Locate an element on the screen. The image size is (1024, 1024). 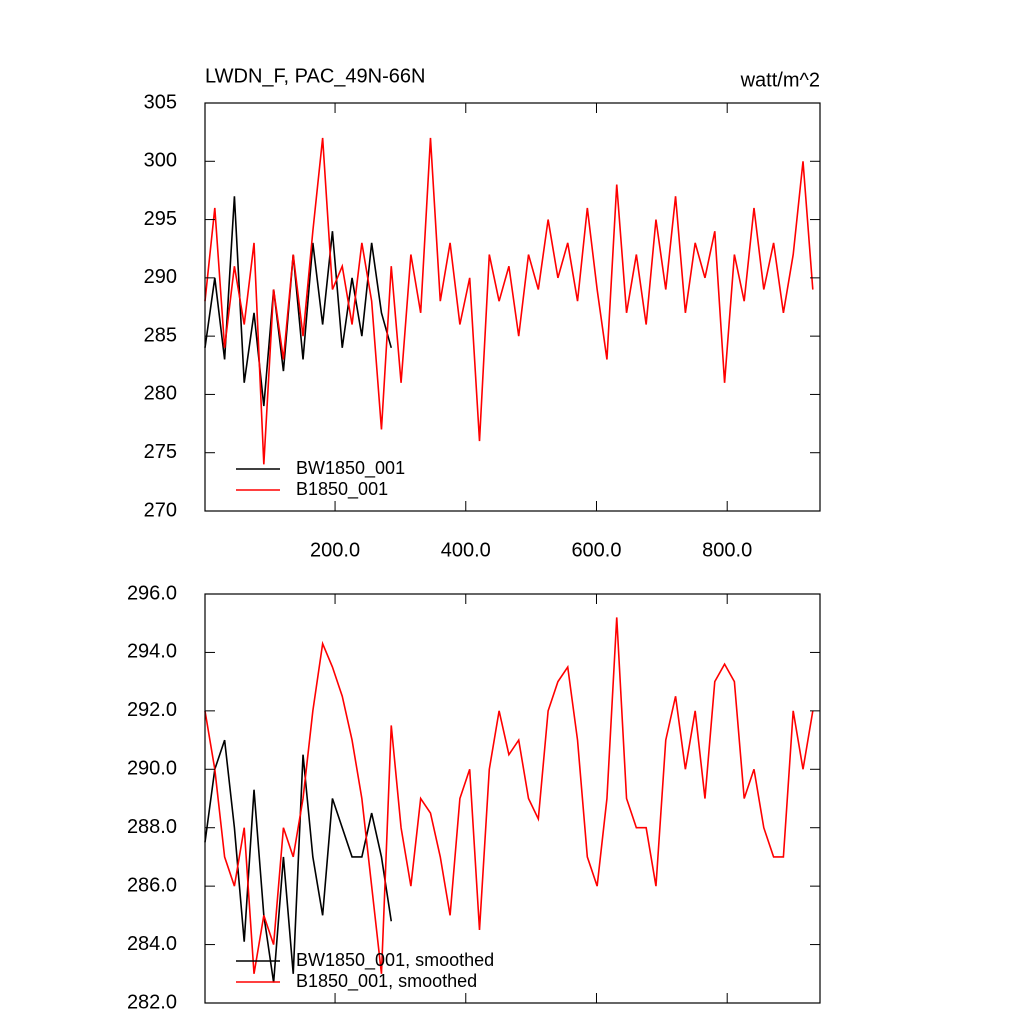
y-tick-label: 280 is located at coordinates (160, 394).